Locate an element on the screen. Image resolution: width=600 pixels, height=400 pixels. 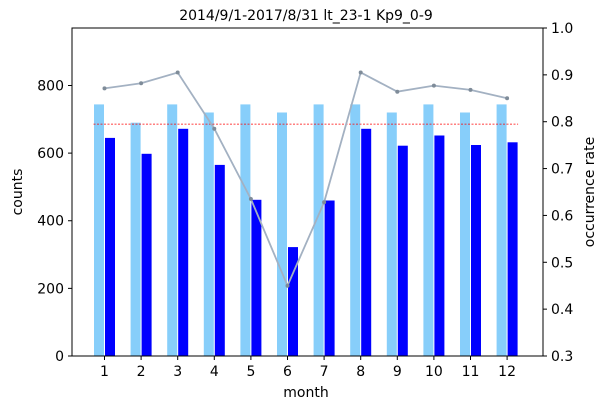
x-tick-label: 1 is located at coordinates (104, 372).